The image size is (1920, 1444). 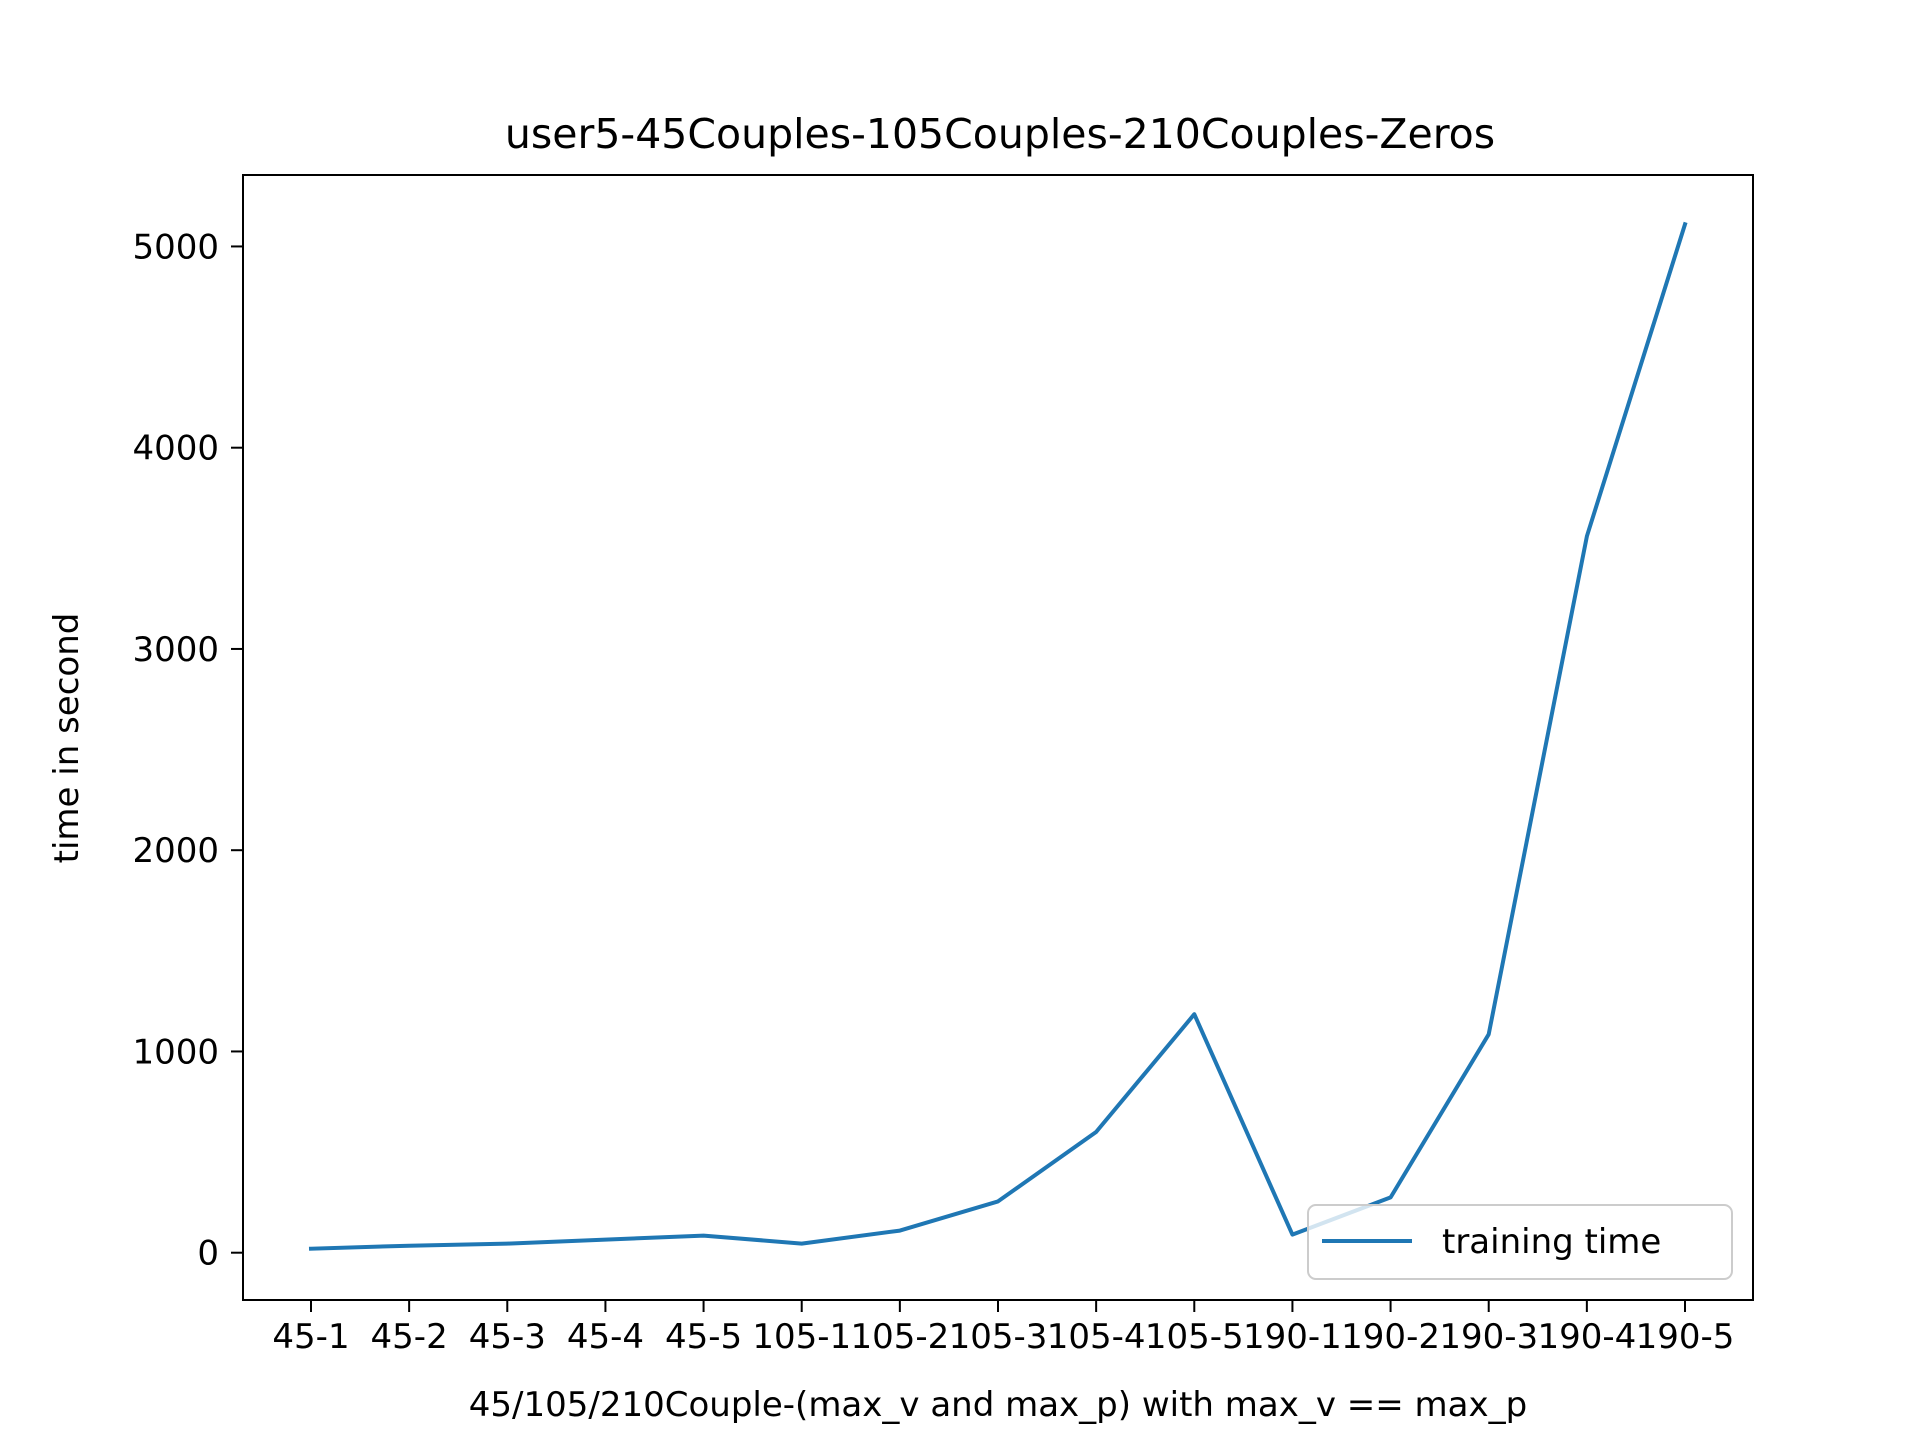 I want to click on x-tick-label: 45-4, so click(x=605, y=1337).